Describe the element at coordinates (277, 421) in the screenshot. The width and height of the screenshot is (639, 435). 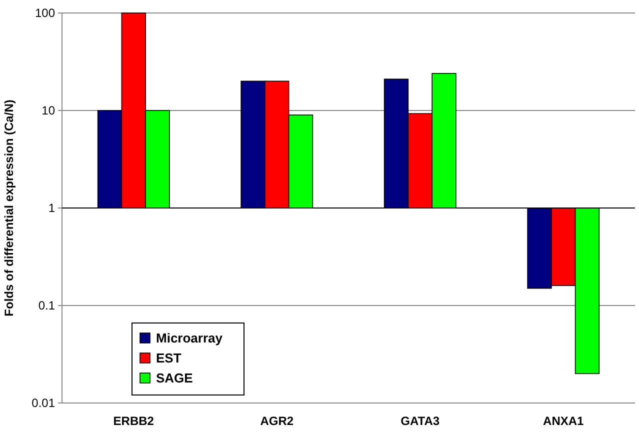
I see `x-tick-label: AGR2` at that location.